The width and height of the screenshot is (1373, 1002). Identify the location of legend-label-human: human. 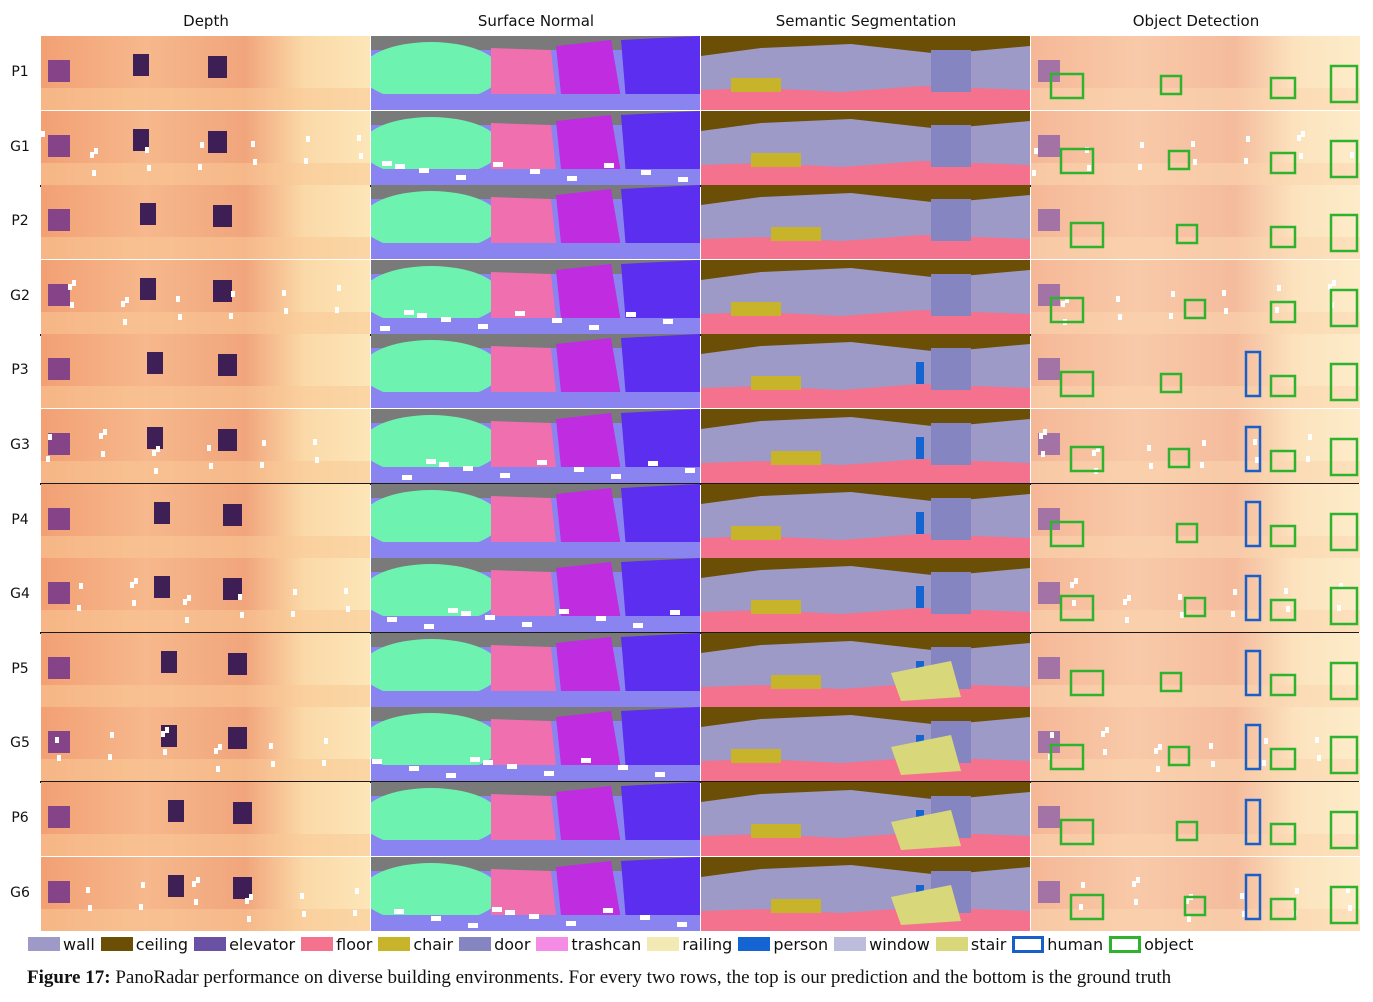
(1075, 944).